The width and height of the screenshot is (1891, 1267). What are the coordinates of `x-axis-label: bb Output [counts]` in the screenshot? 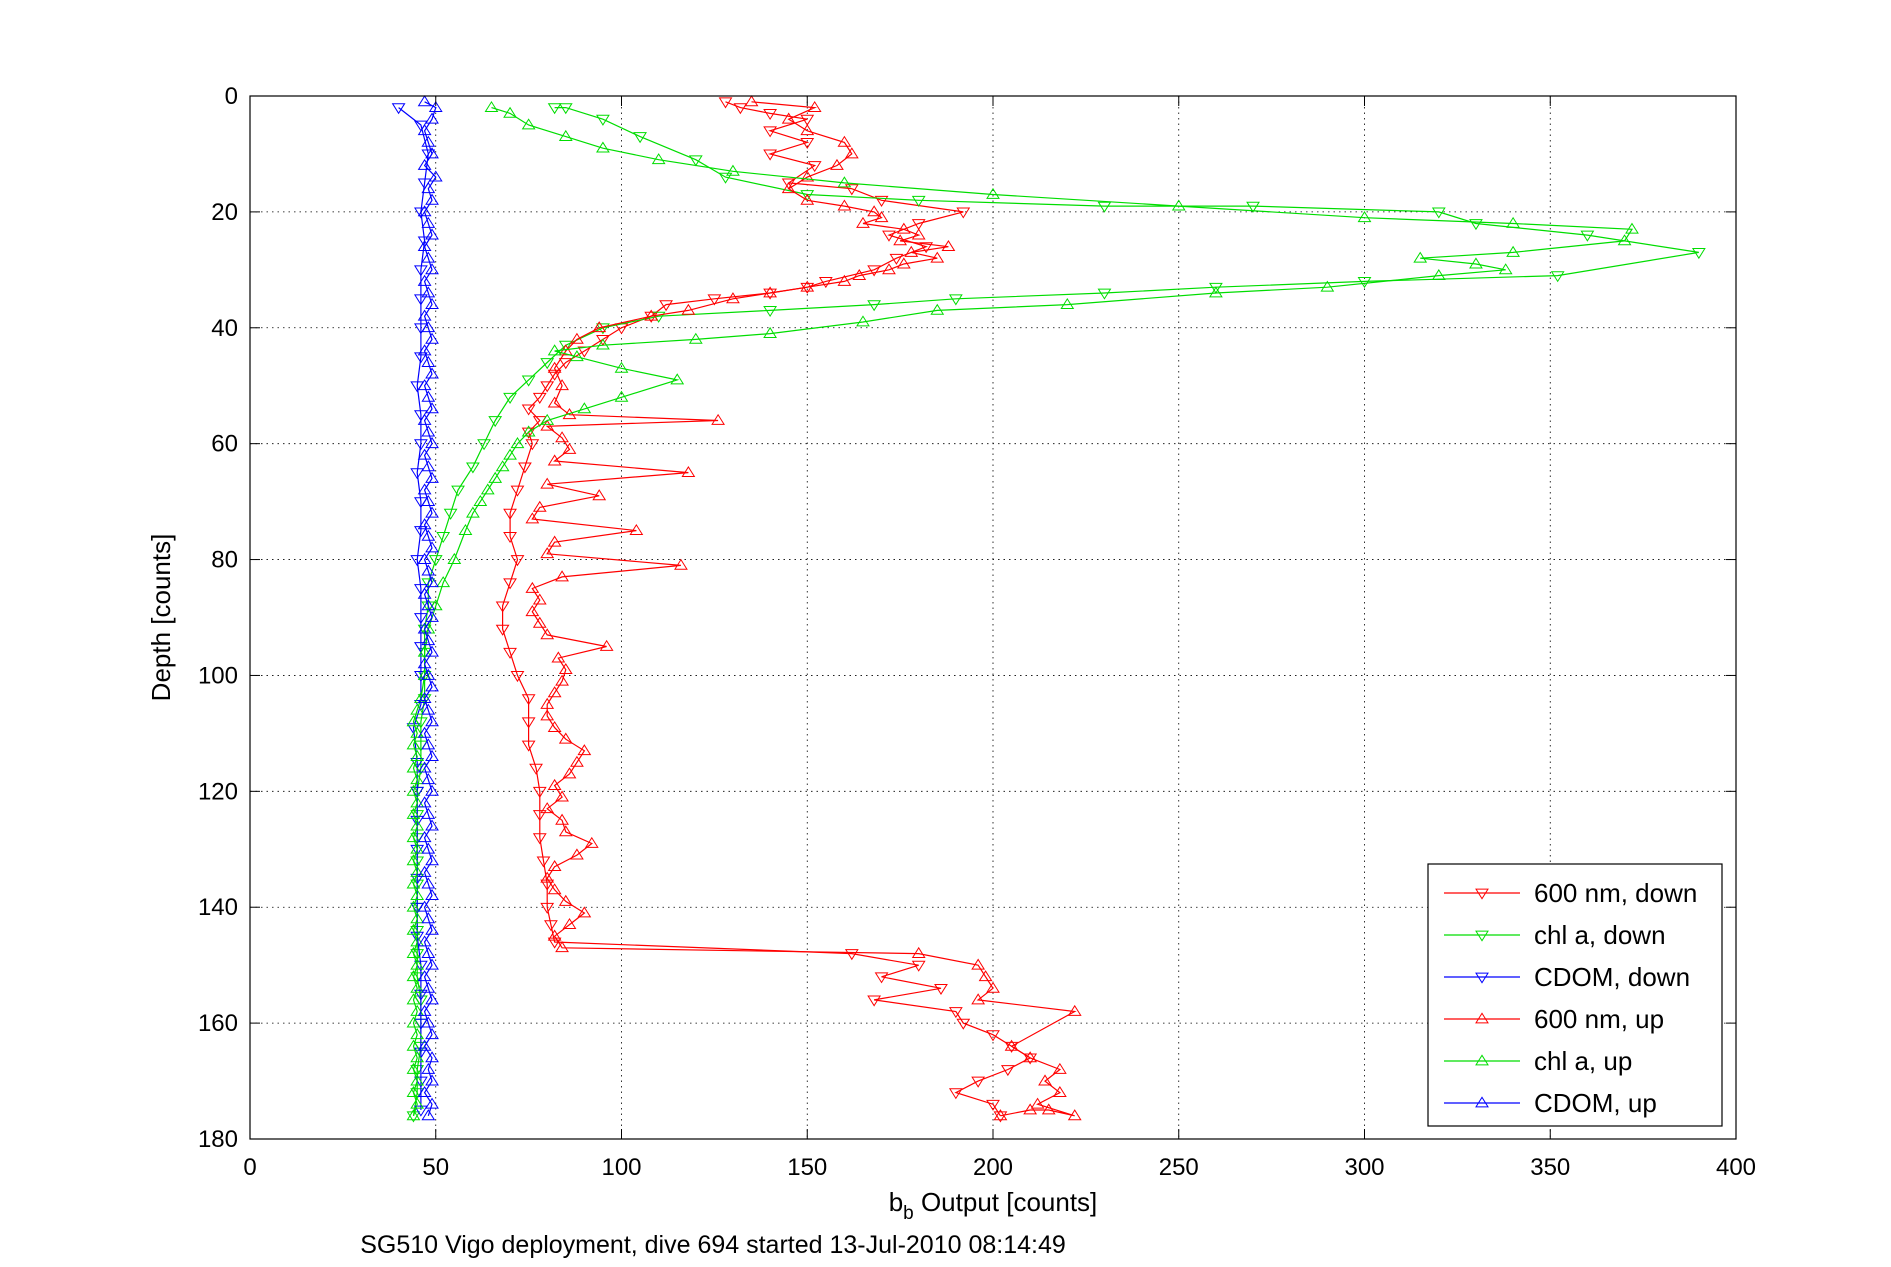 It's located at (993, 1205).